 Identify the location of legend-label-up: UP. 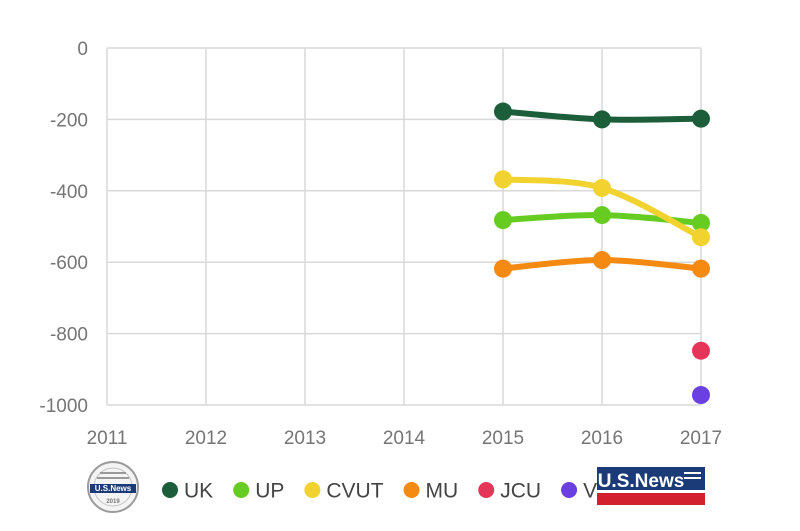
(269, 491).